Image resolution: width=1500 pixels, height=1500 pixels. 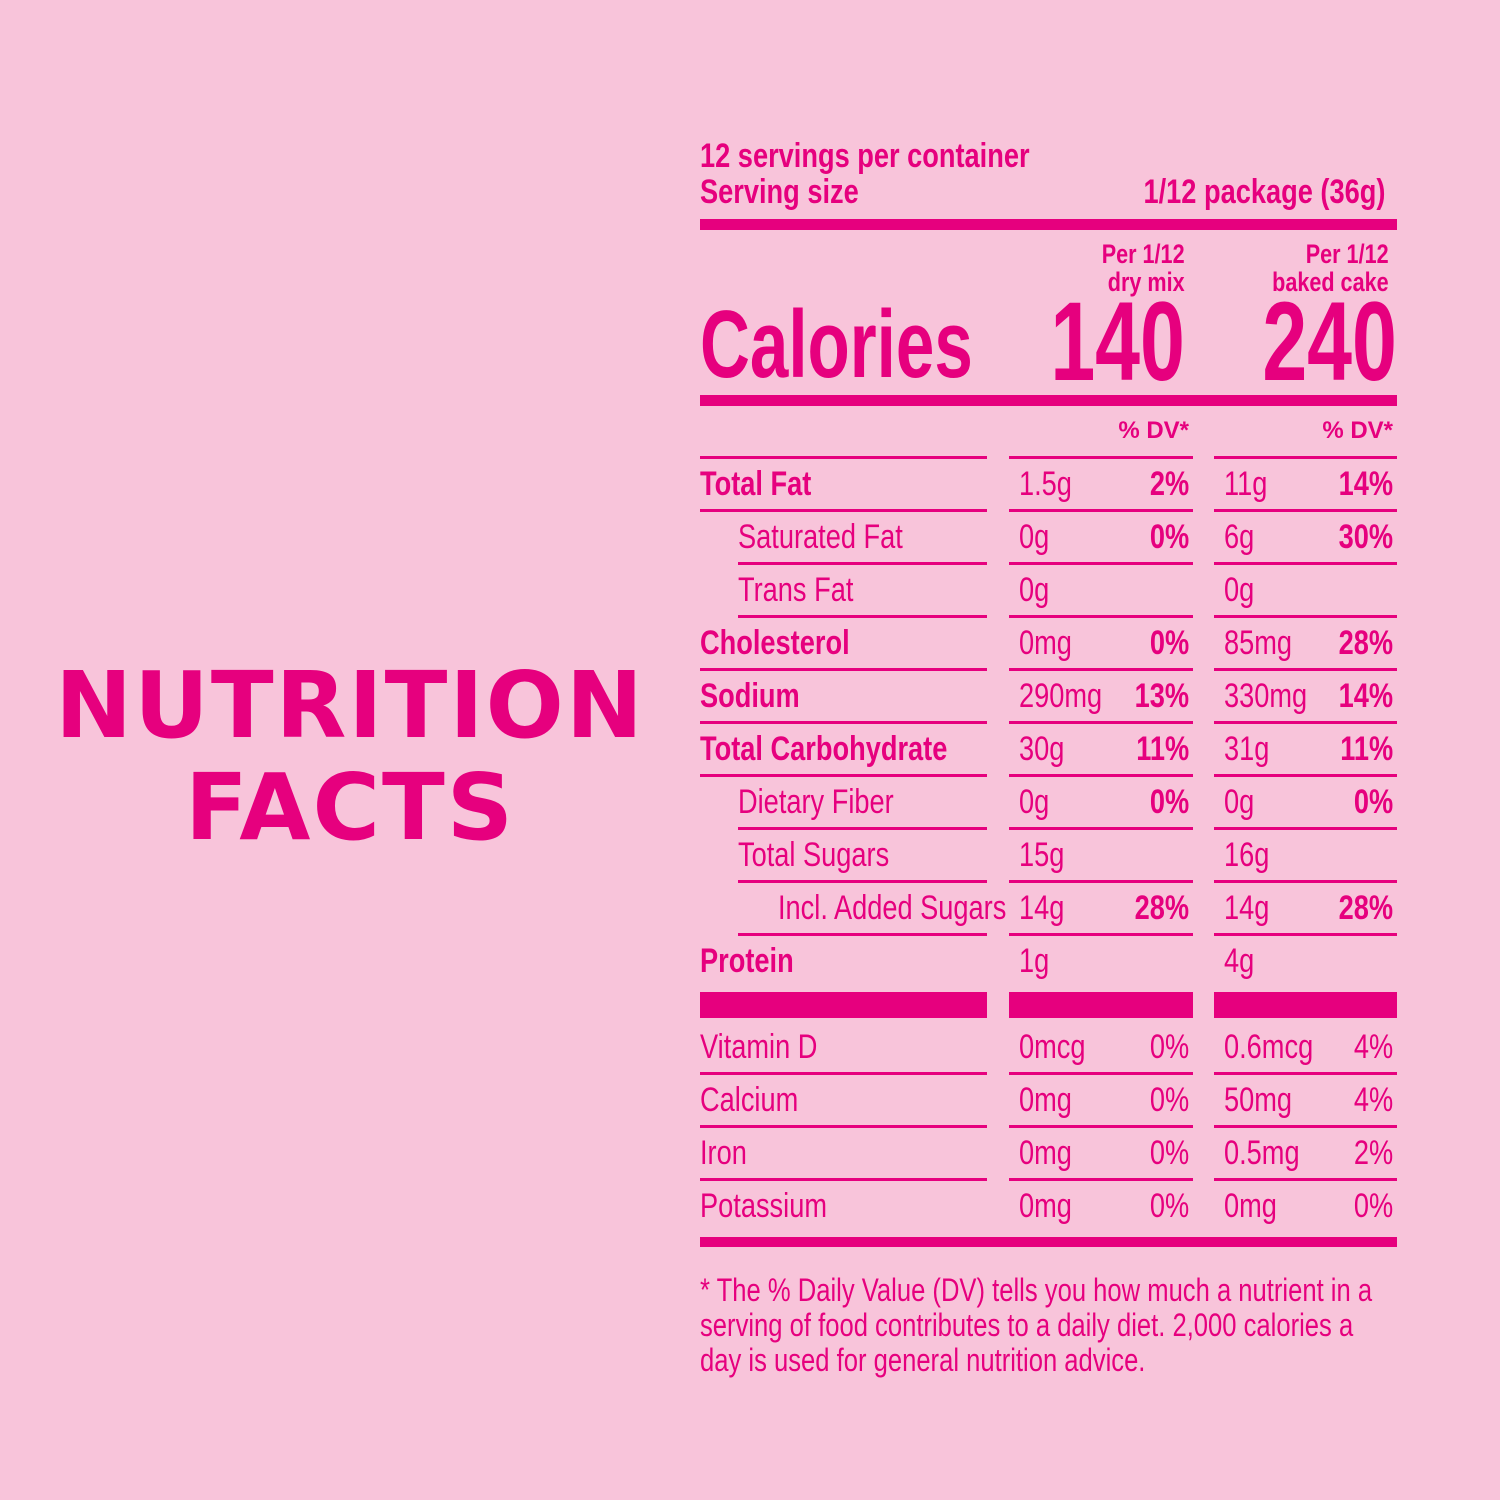 I want to click on amount-dry-mix: 290mg, so click(x=1061, y=696).